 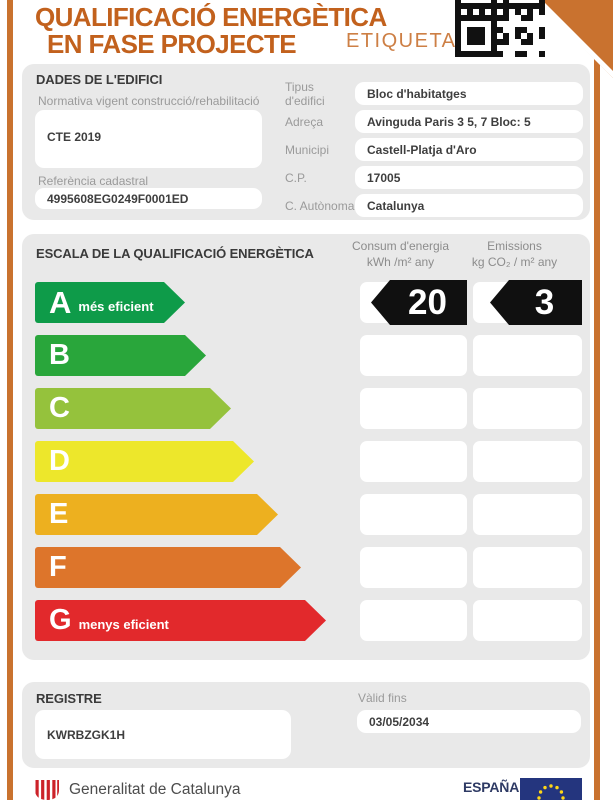 I want to click on emissions-cell: 3, so click(x=527, y=302).